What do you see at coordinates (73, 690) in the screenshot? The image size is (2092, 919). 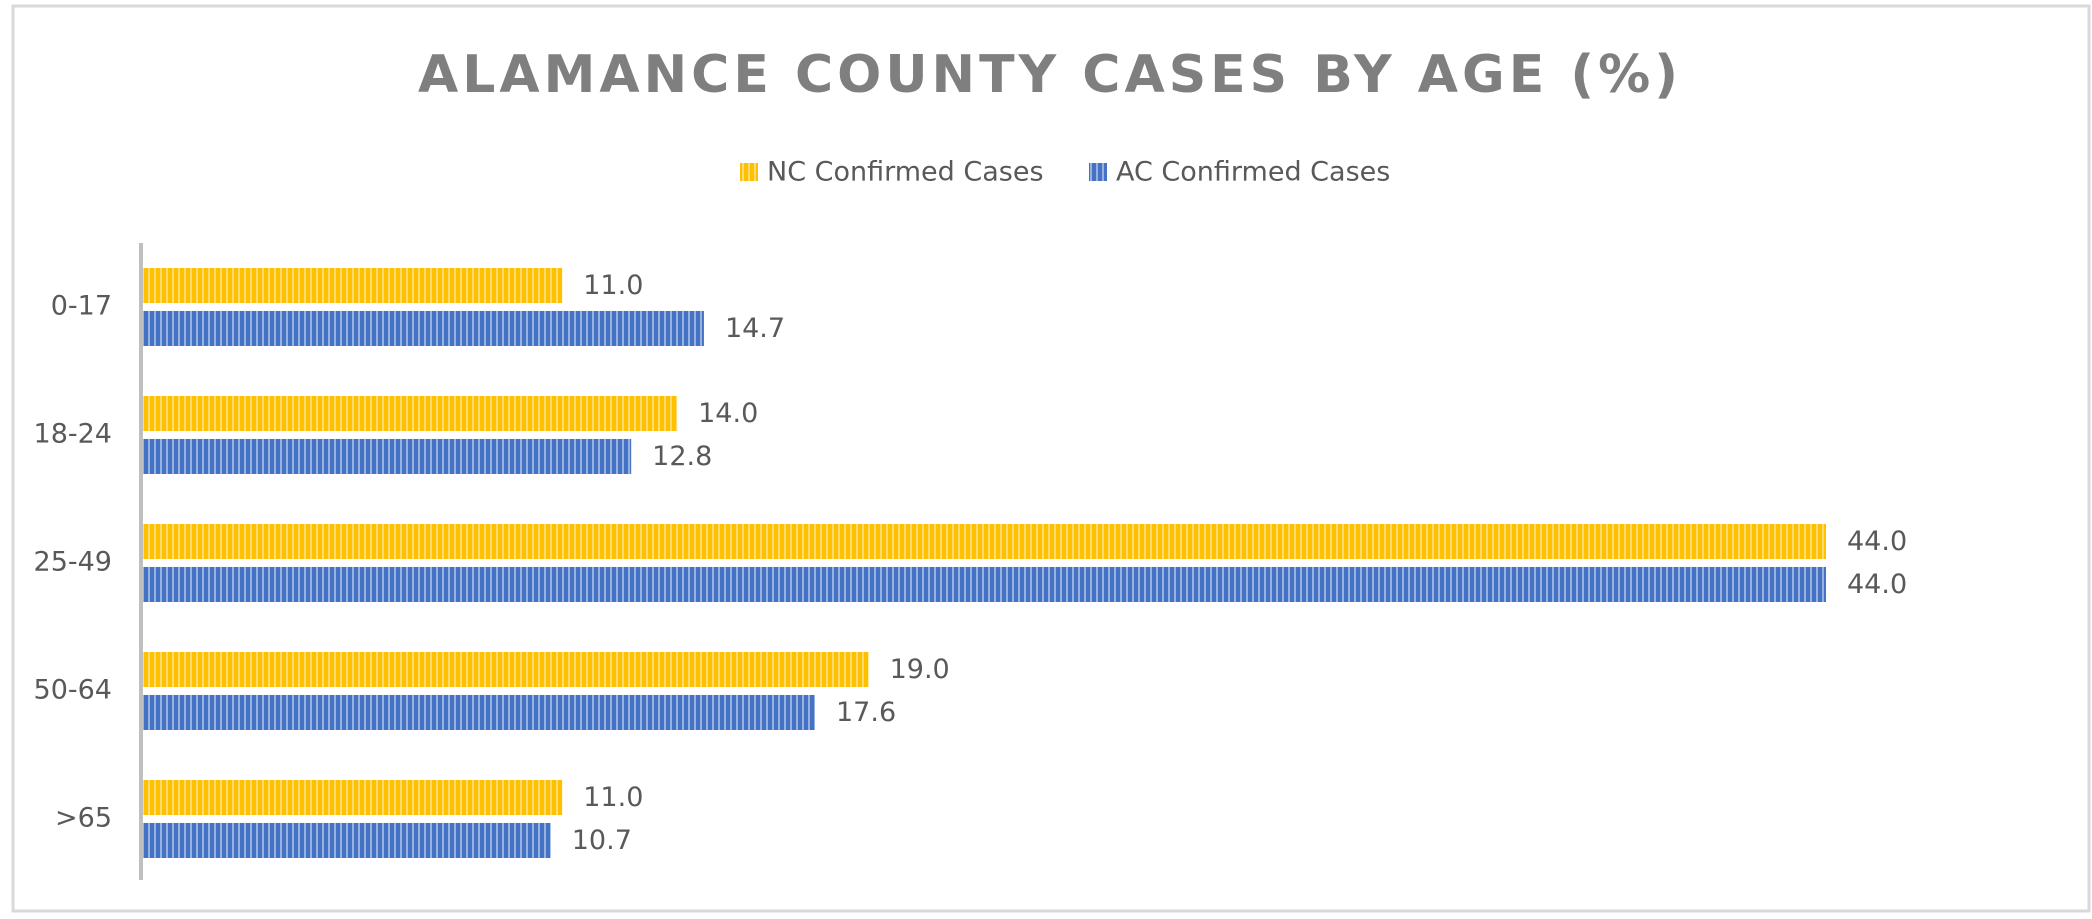 I see `category-label: 50-64` at bounding box center [73, 690].